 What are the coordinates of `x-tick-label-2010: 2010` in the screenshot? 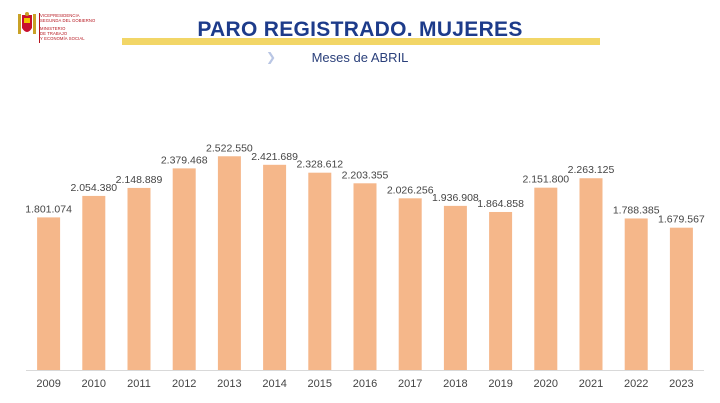 It's located at (94, 384).